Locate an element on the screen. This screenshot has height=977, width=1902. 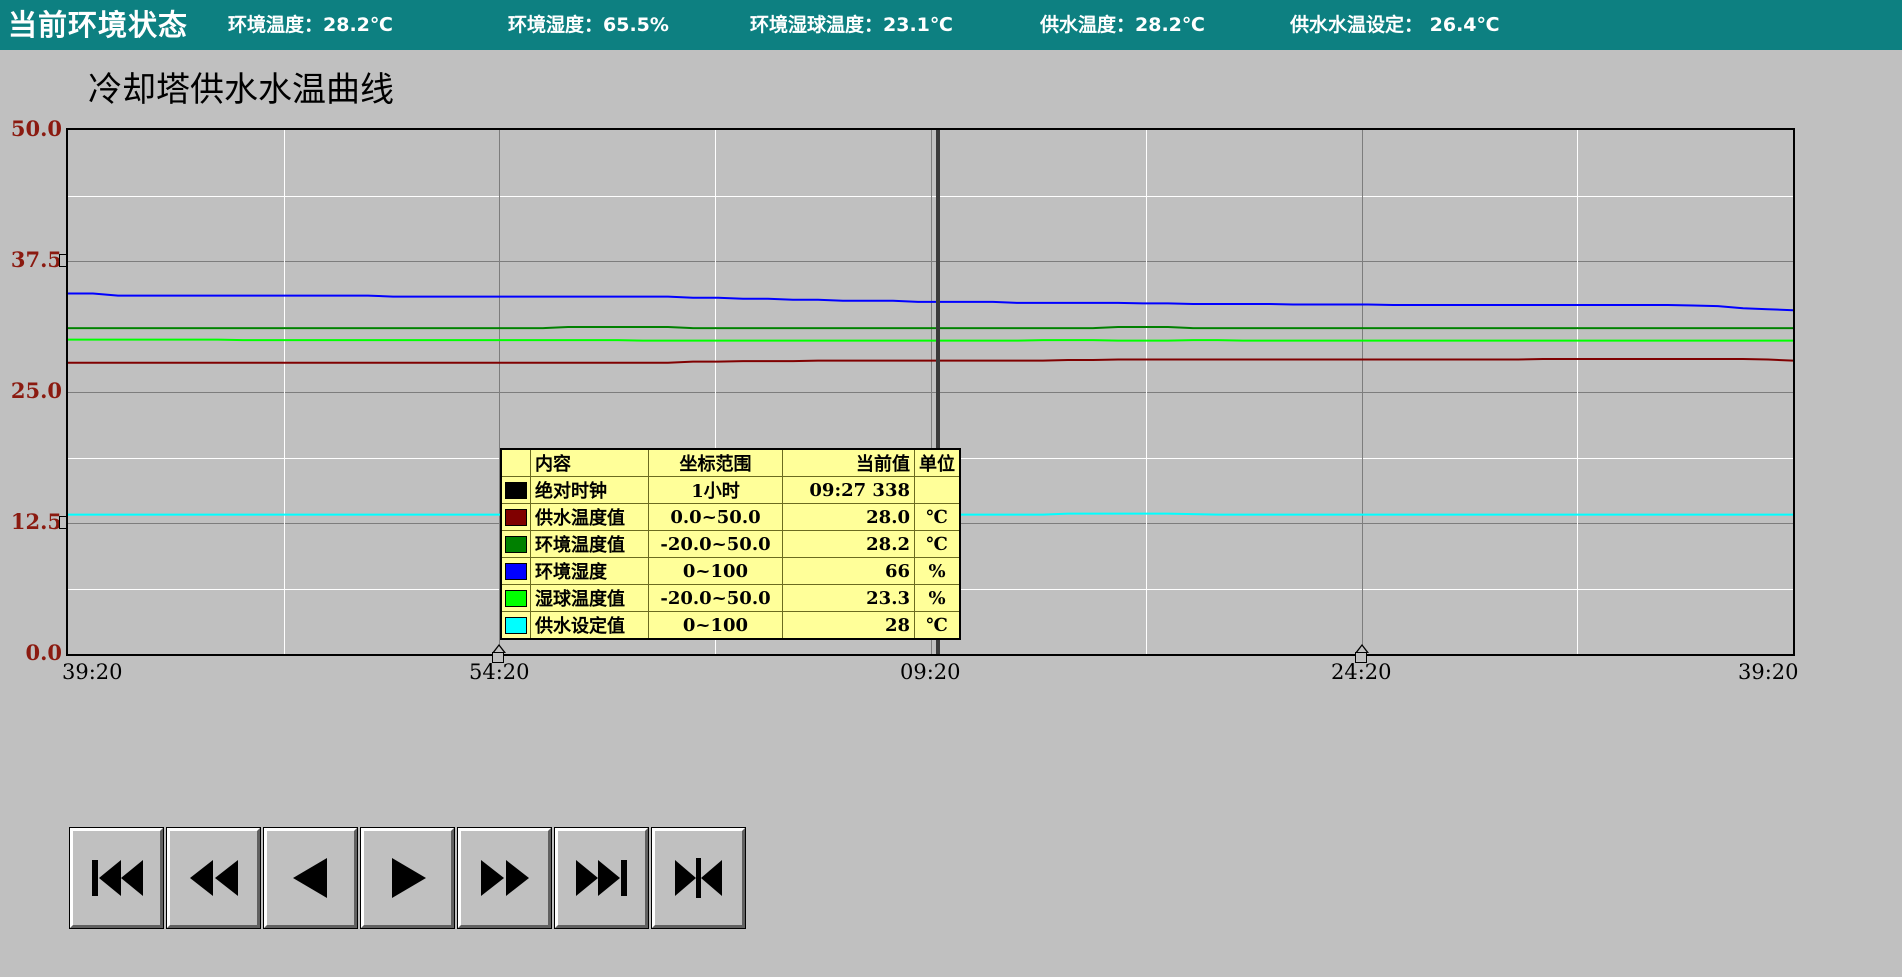
x-axis: 39:20 54:20 09:20 24:20 39:20 is located at coordinates (951, 667).